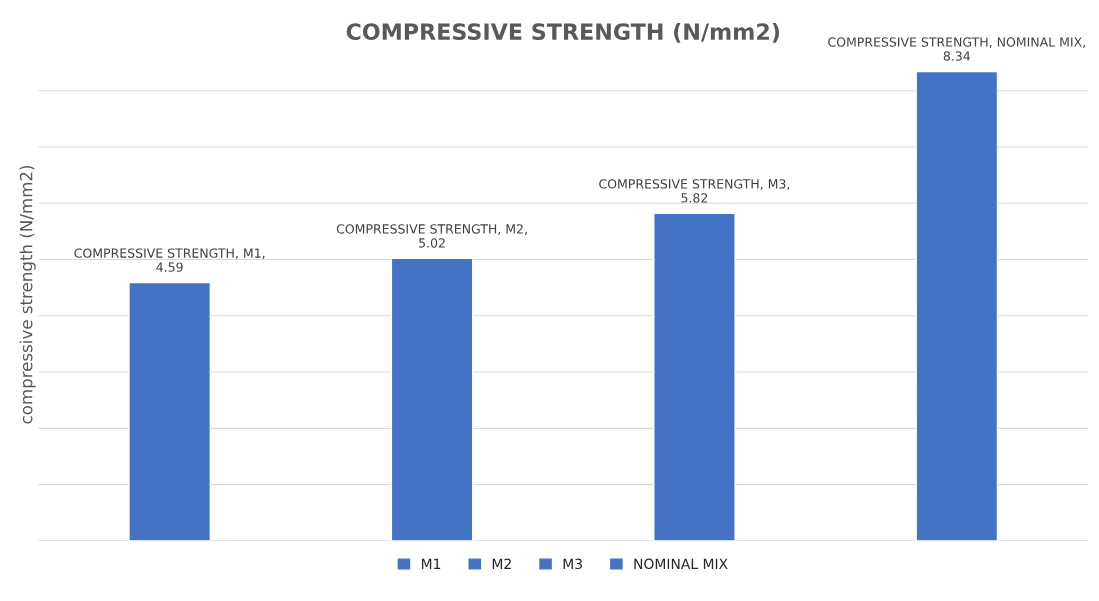  I want to click on data-label: COMPRESSIVE STRENGTH, M3, 5.82, so click(694, 191).